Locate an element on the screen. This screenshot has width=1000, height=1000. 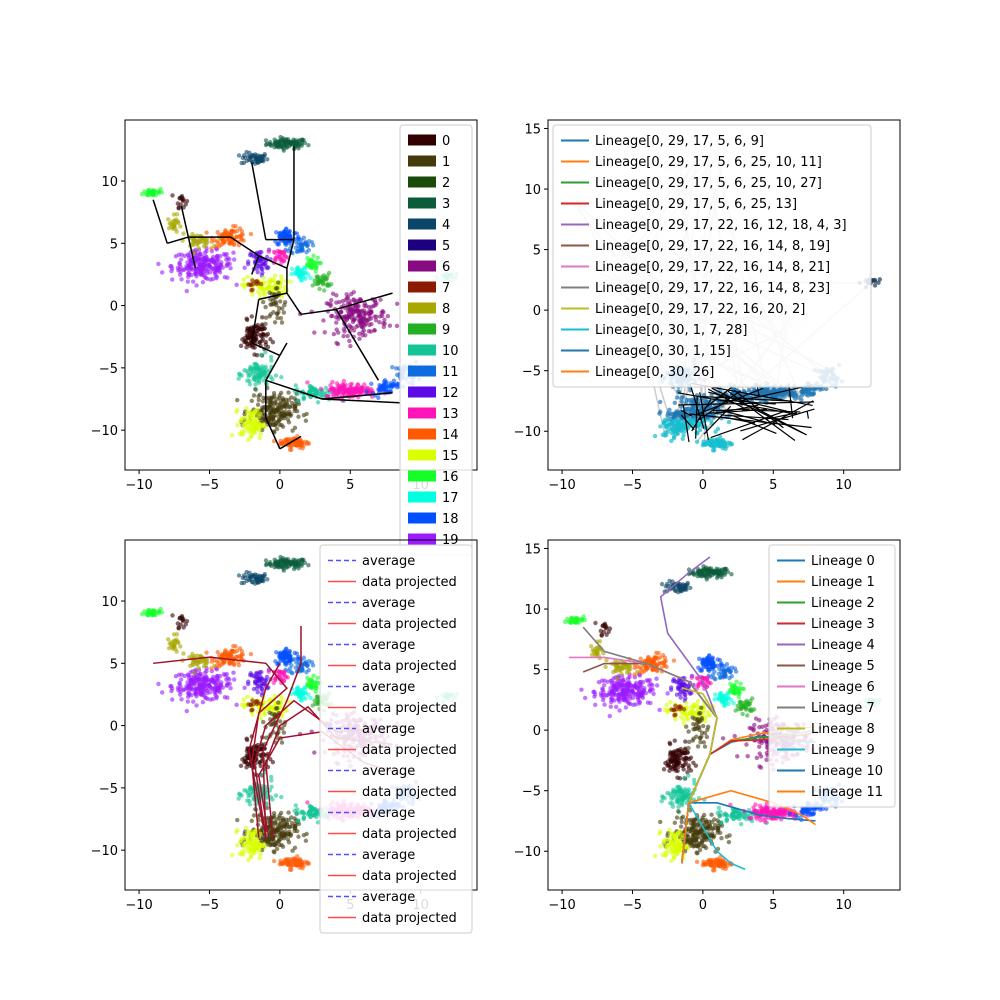
legend-label: 9 is located at coordinates (446, 330).